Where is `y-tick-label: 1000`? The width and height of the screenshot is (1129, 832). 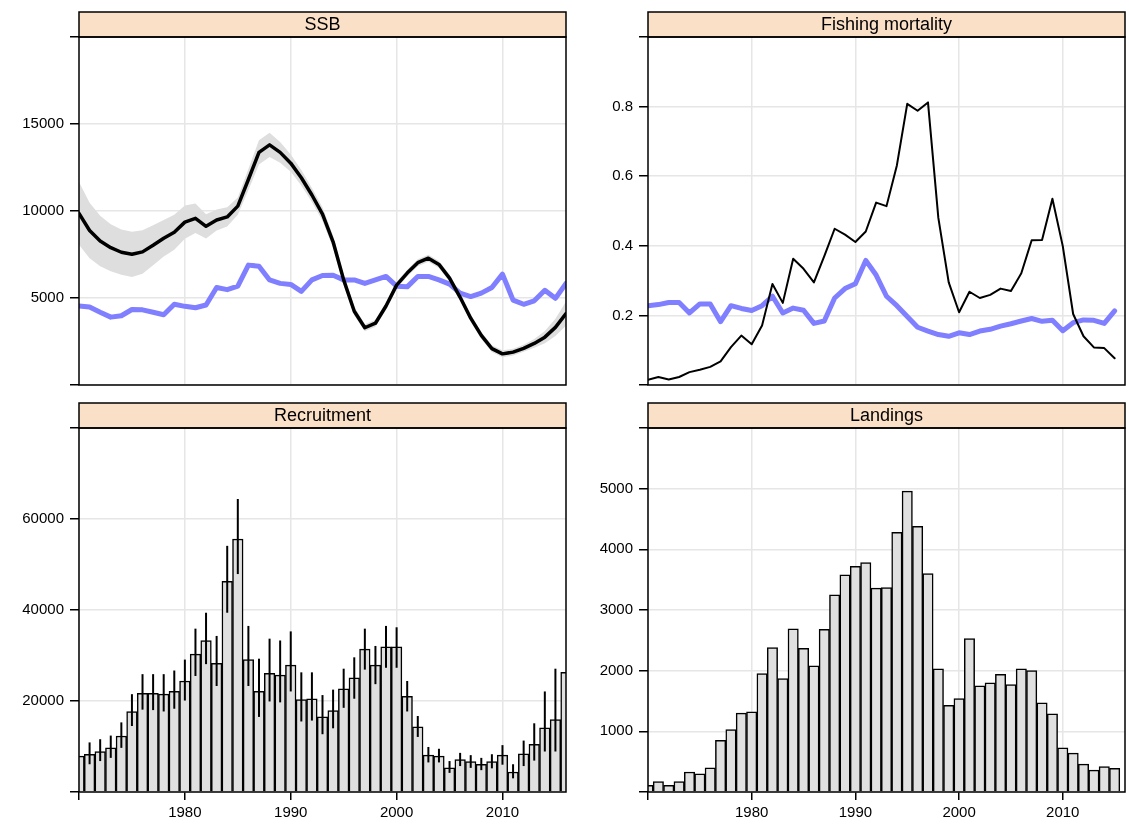
y-tick-label: 1000 is located at coordinates (616, 730).